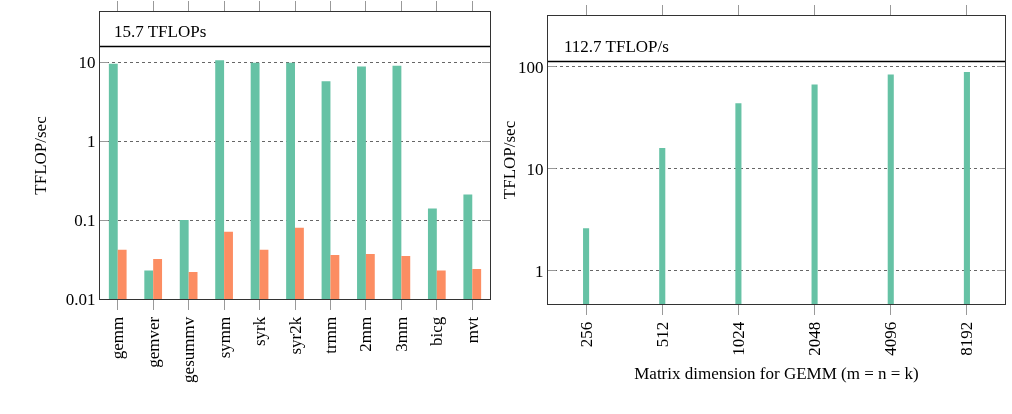 This screenshot has height=414, width=1012. I want to click on x-tick-label: 256, so click(586, 334).